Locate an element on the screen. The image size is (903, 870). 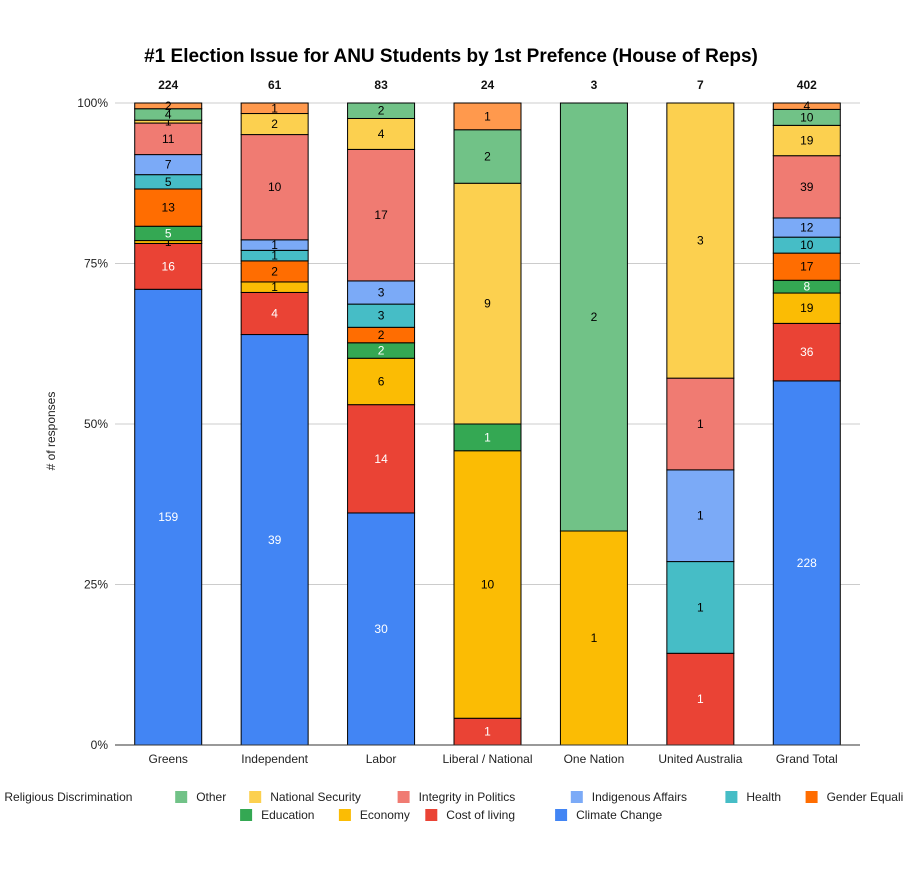
y-tick-label: 100% is located at coordinates (92, 103).